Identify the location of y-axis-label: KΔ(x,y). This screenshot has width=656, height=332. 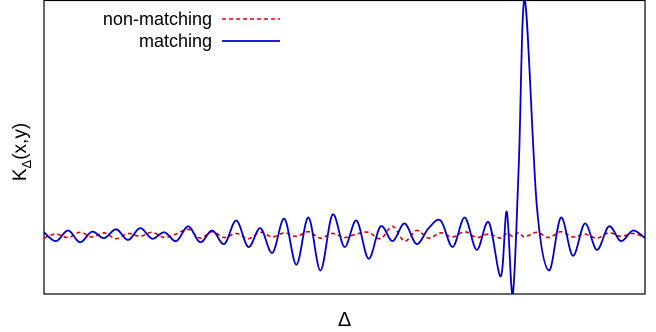
(22, 152).